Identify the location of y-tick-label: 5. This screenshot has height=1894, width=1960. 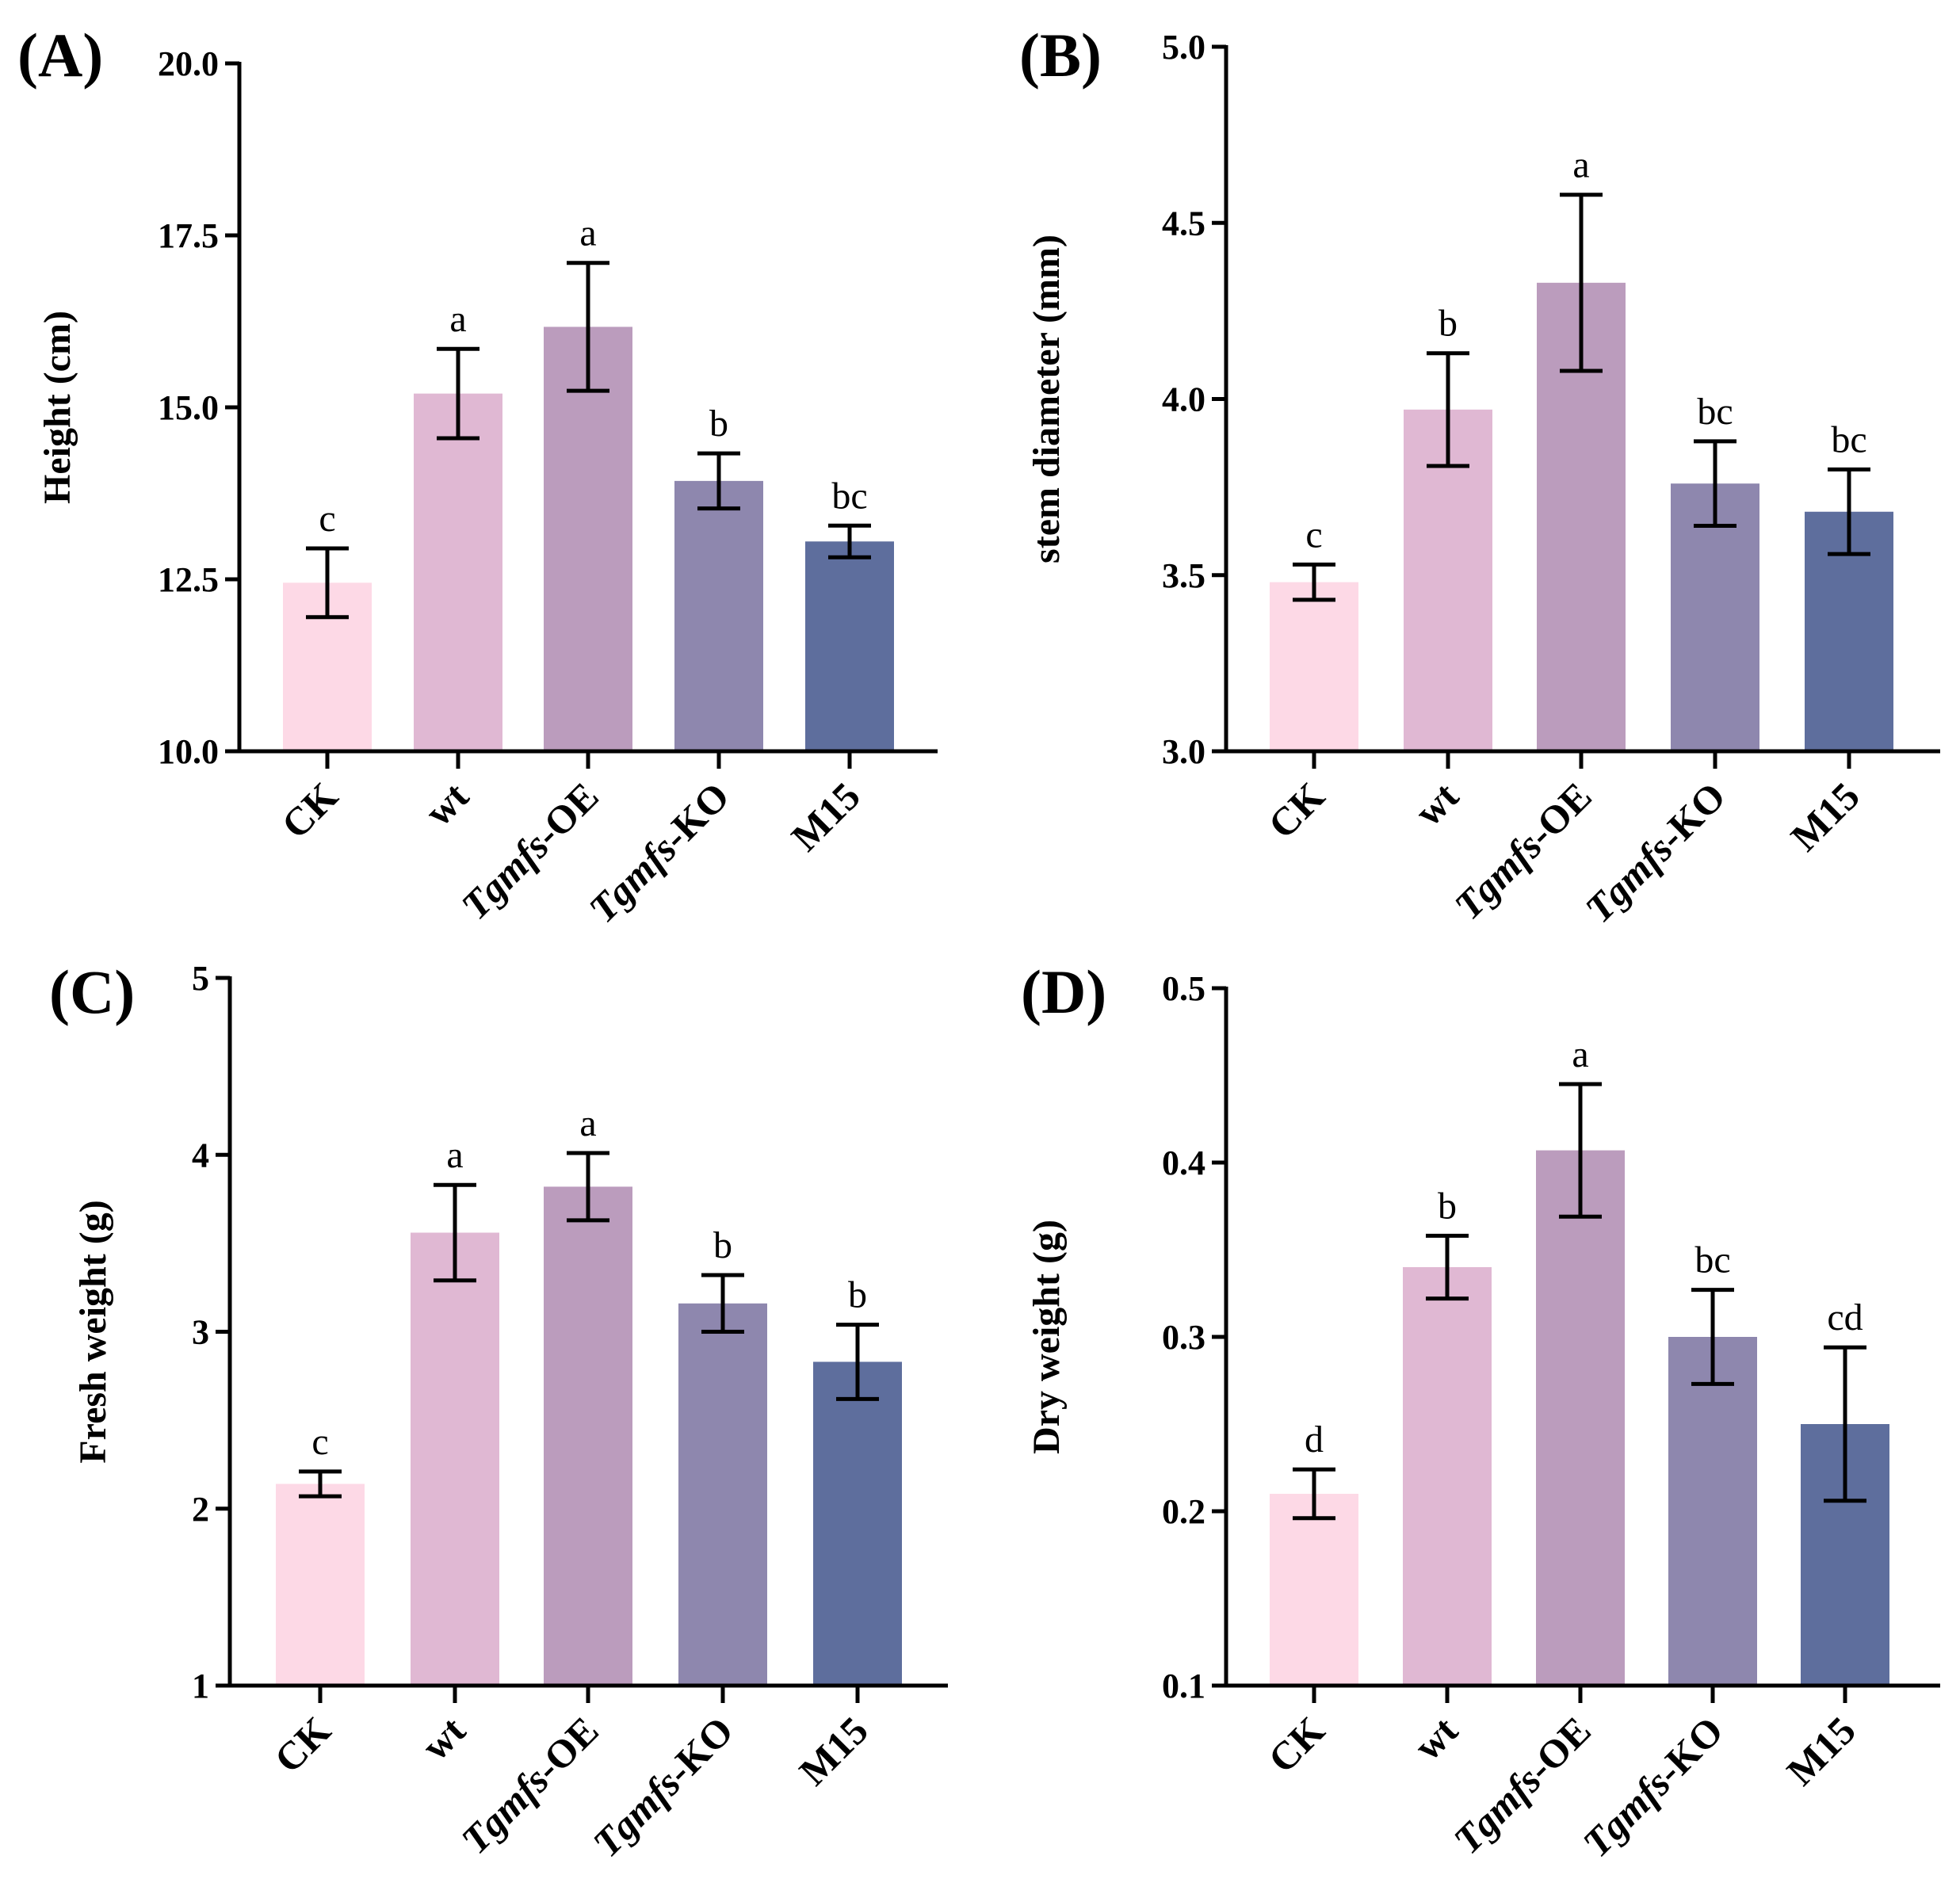
(201, 979).